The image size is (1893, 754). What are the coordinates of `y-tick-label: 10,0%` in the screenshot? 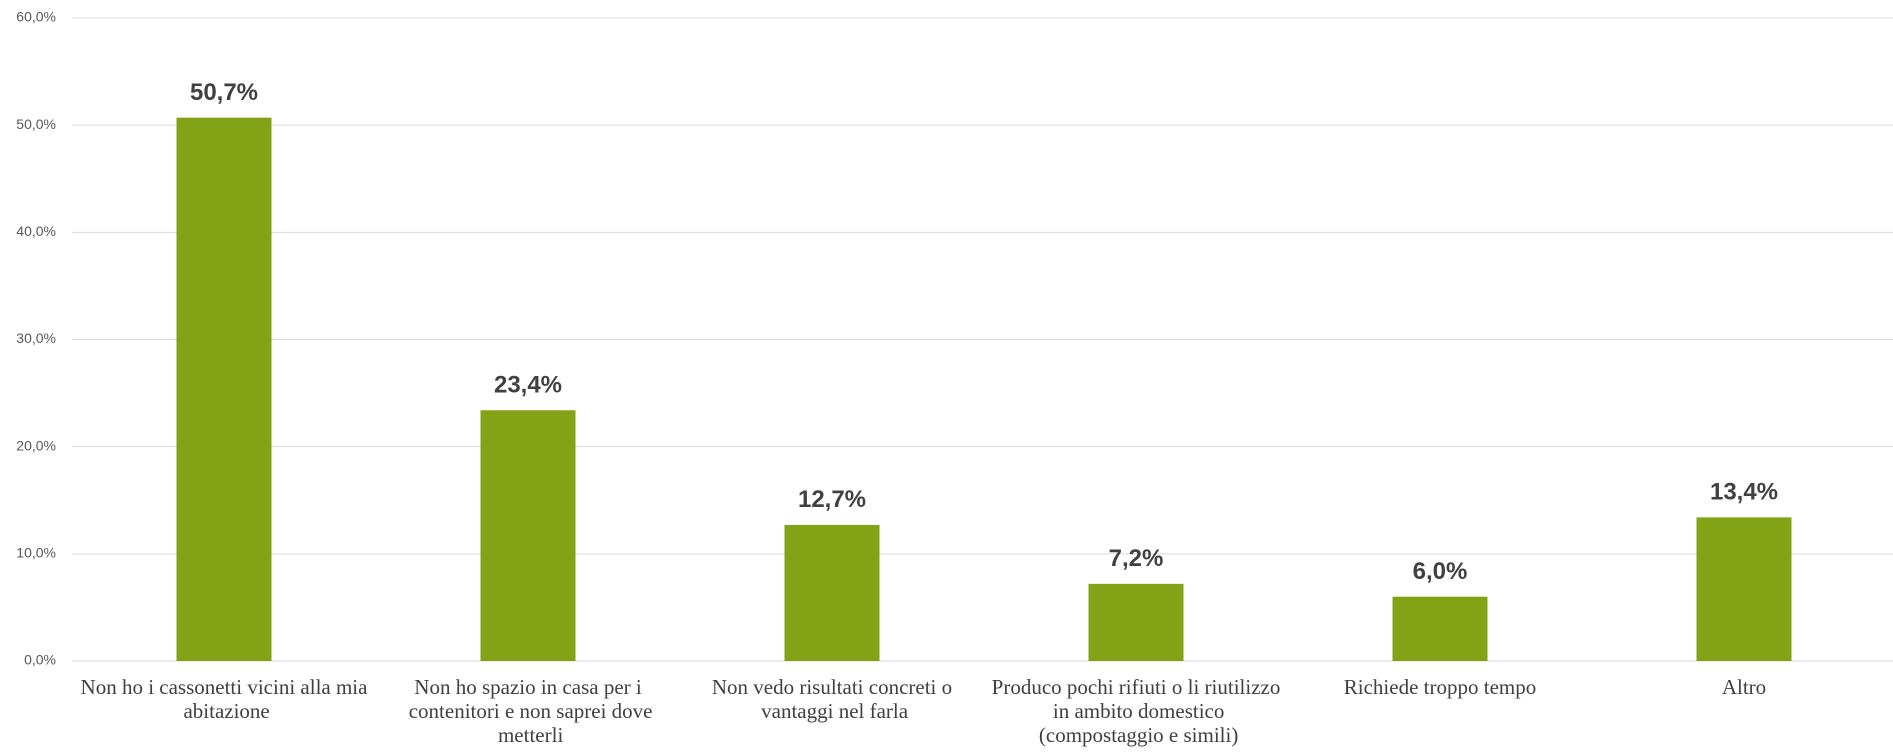 It's located at (36, 553).